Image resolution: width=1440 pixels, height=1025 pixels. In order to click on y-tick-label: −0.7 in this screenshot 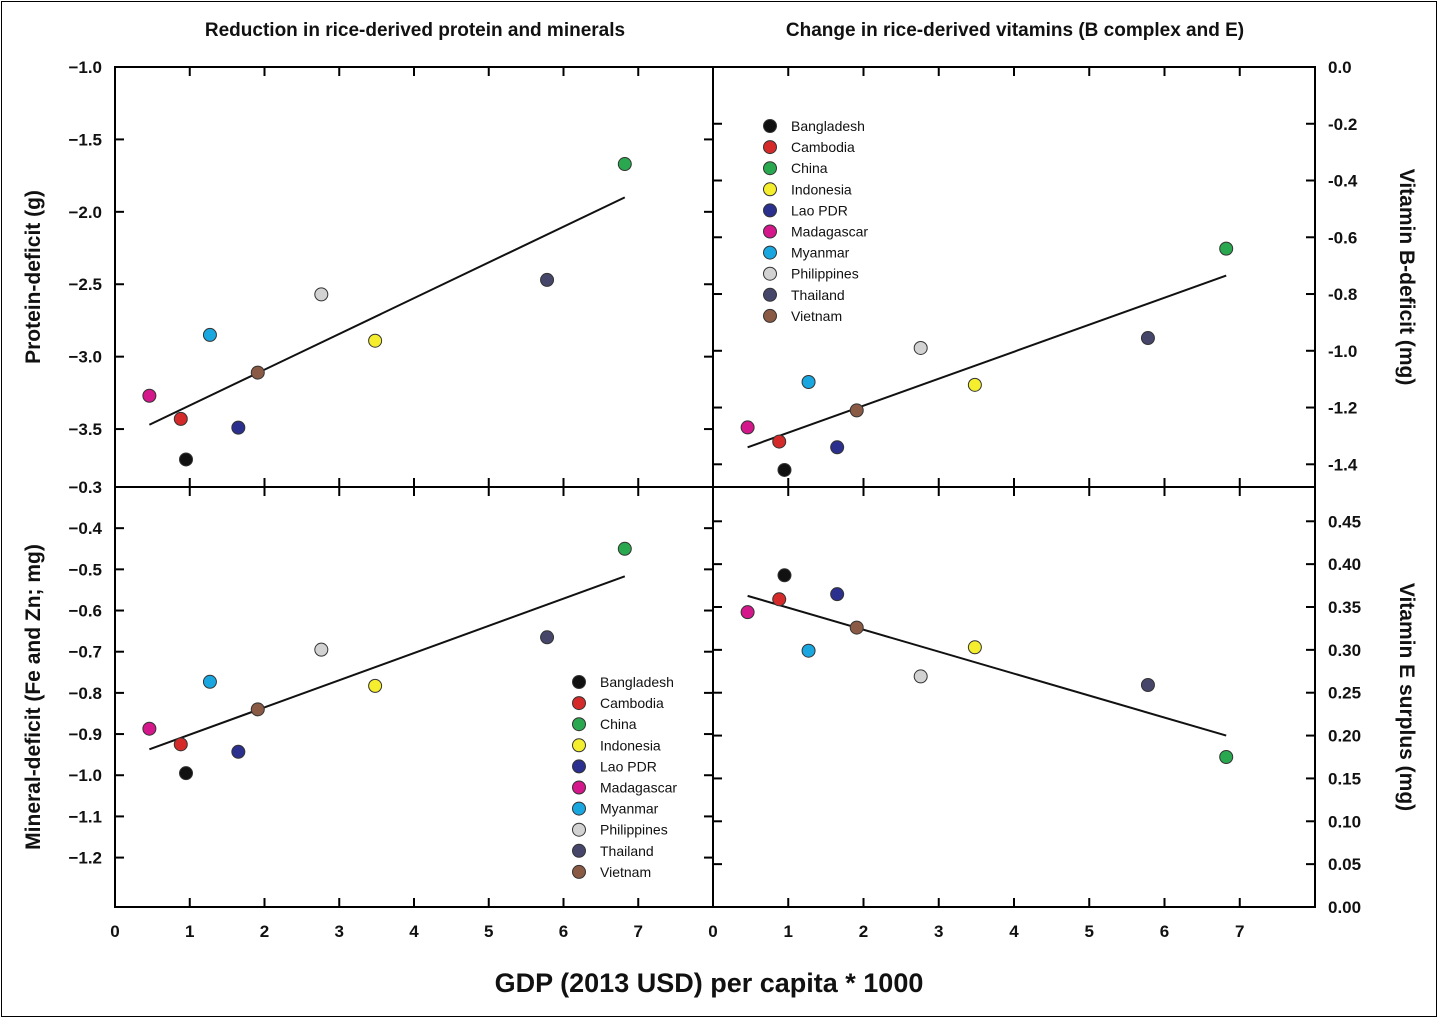, I will do `click(85, 652)`.